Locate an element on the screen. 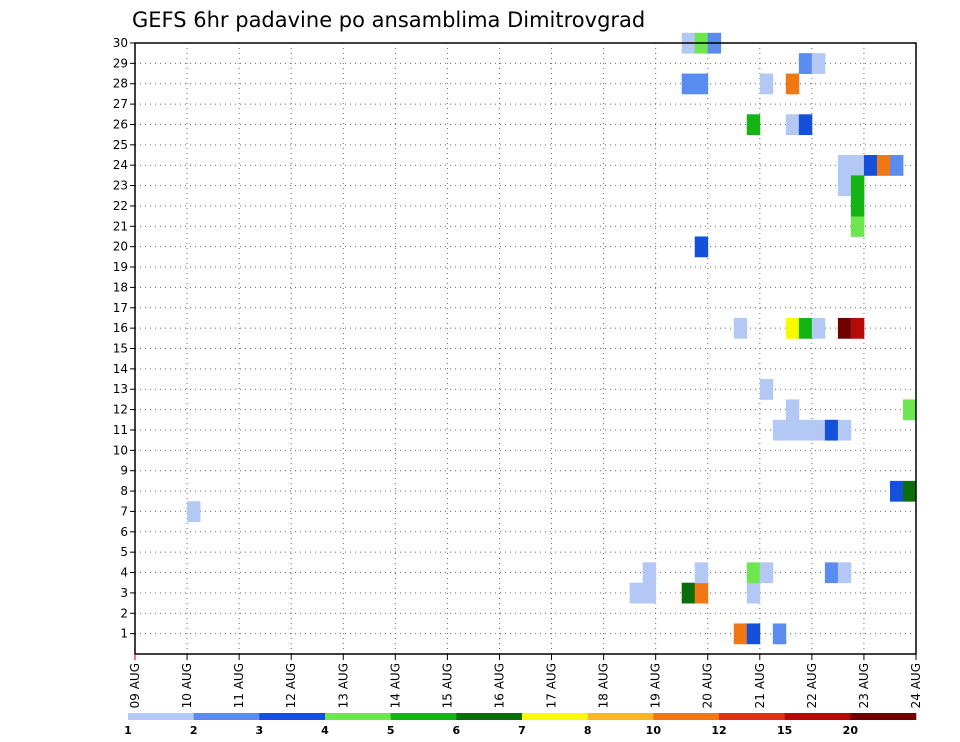  y-tick-label: 4 is located at coordinates (124, 573).